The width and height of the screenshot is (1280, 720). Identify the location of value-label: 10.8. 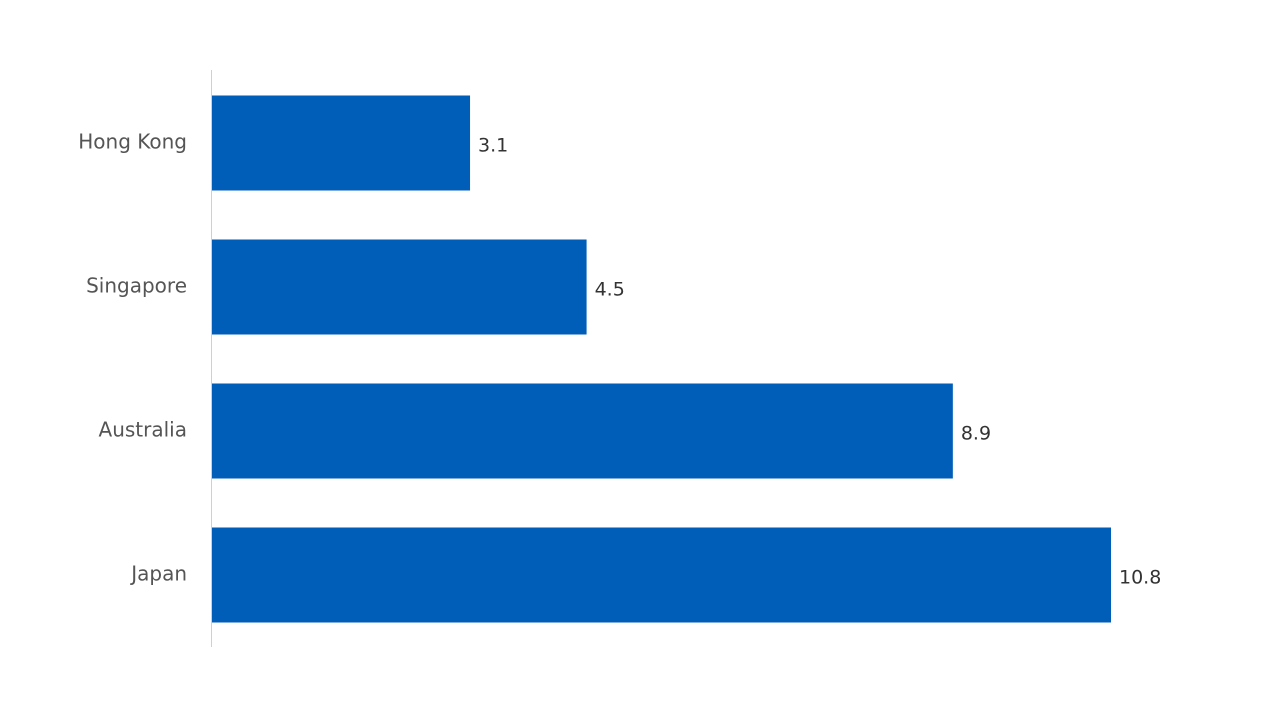
(1140, 578).